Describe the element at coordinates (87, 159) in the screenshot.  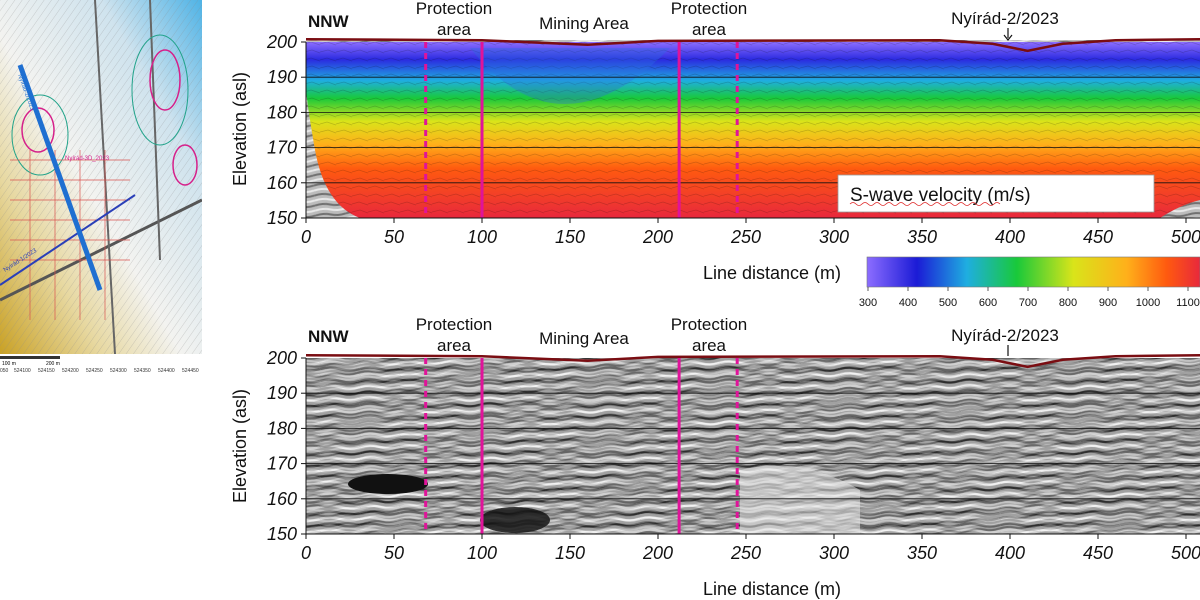
I see `map-line-label: Nyírád-3D_2023` at that location.